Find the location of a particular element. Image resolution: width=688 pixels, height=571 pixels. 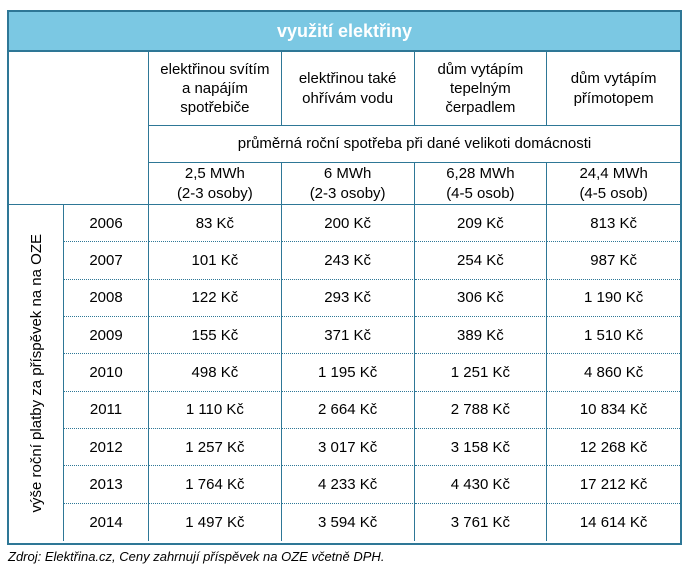

consumption-cell-2: 6 MWh (2-3 osoby) is located at coordinates (348, 184).